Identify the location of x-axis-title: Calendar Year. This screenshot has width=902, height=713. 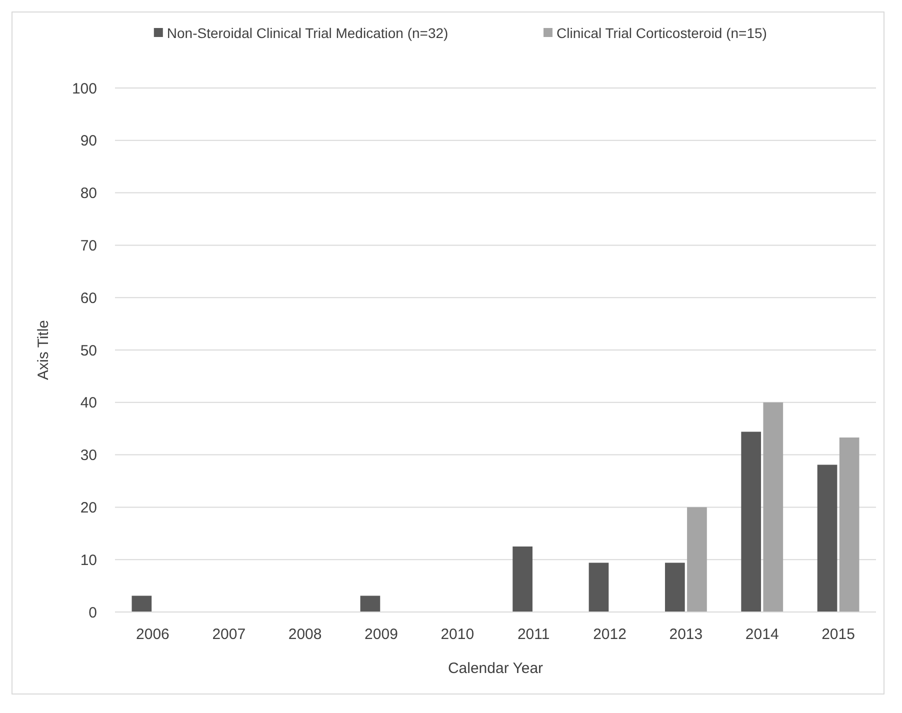
(496, 668).